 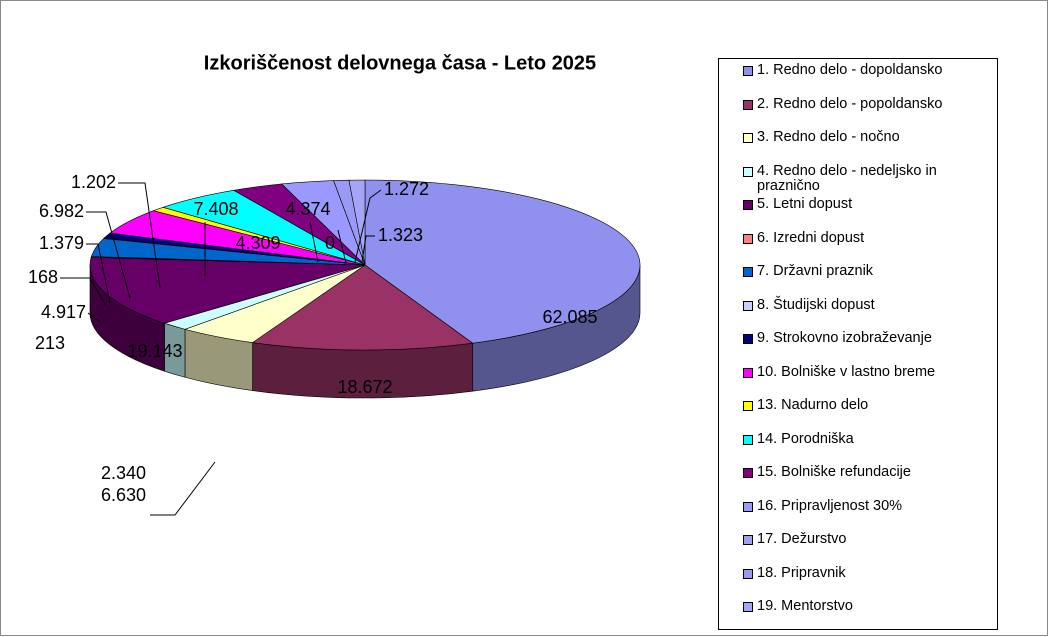 I want to click on legend-item: 4. Redno delo - nedeljsko in praznično, so click(x=858, y=180).